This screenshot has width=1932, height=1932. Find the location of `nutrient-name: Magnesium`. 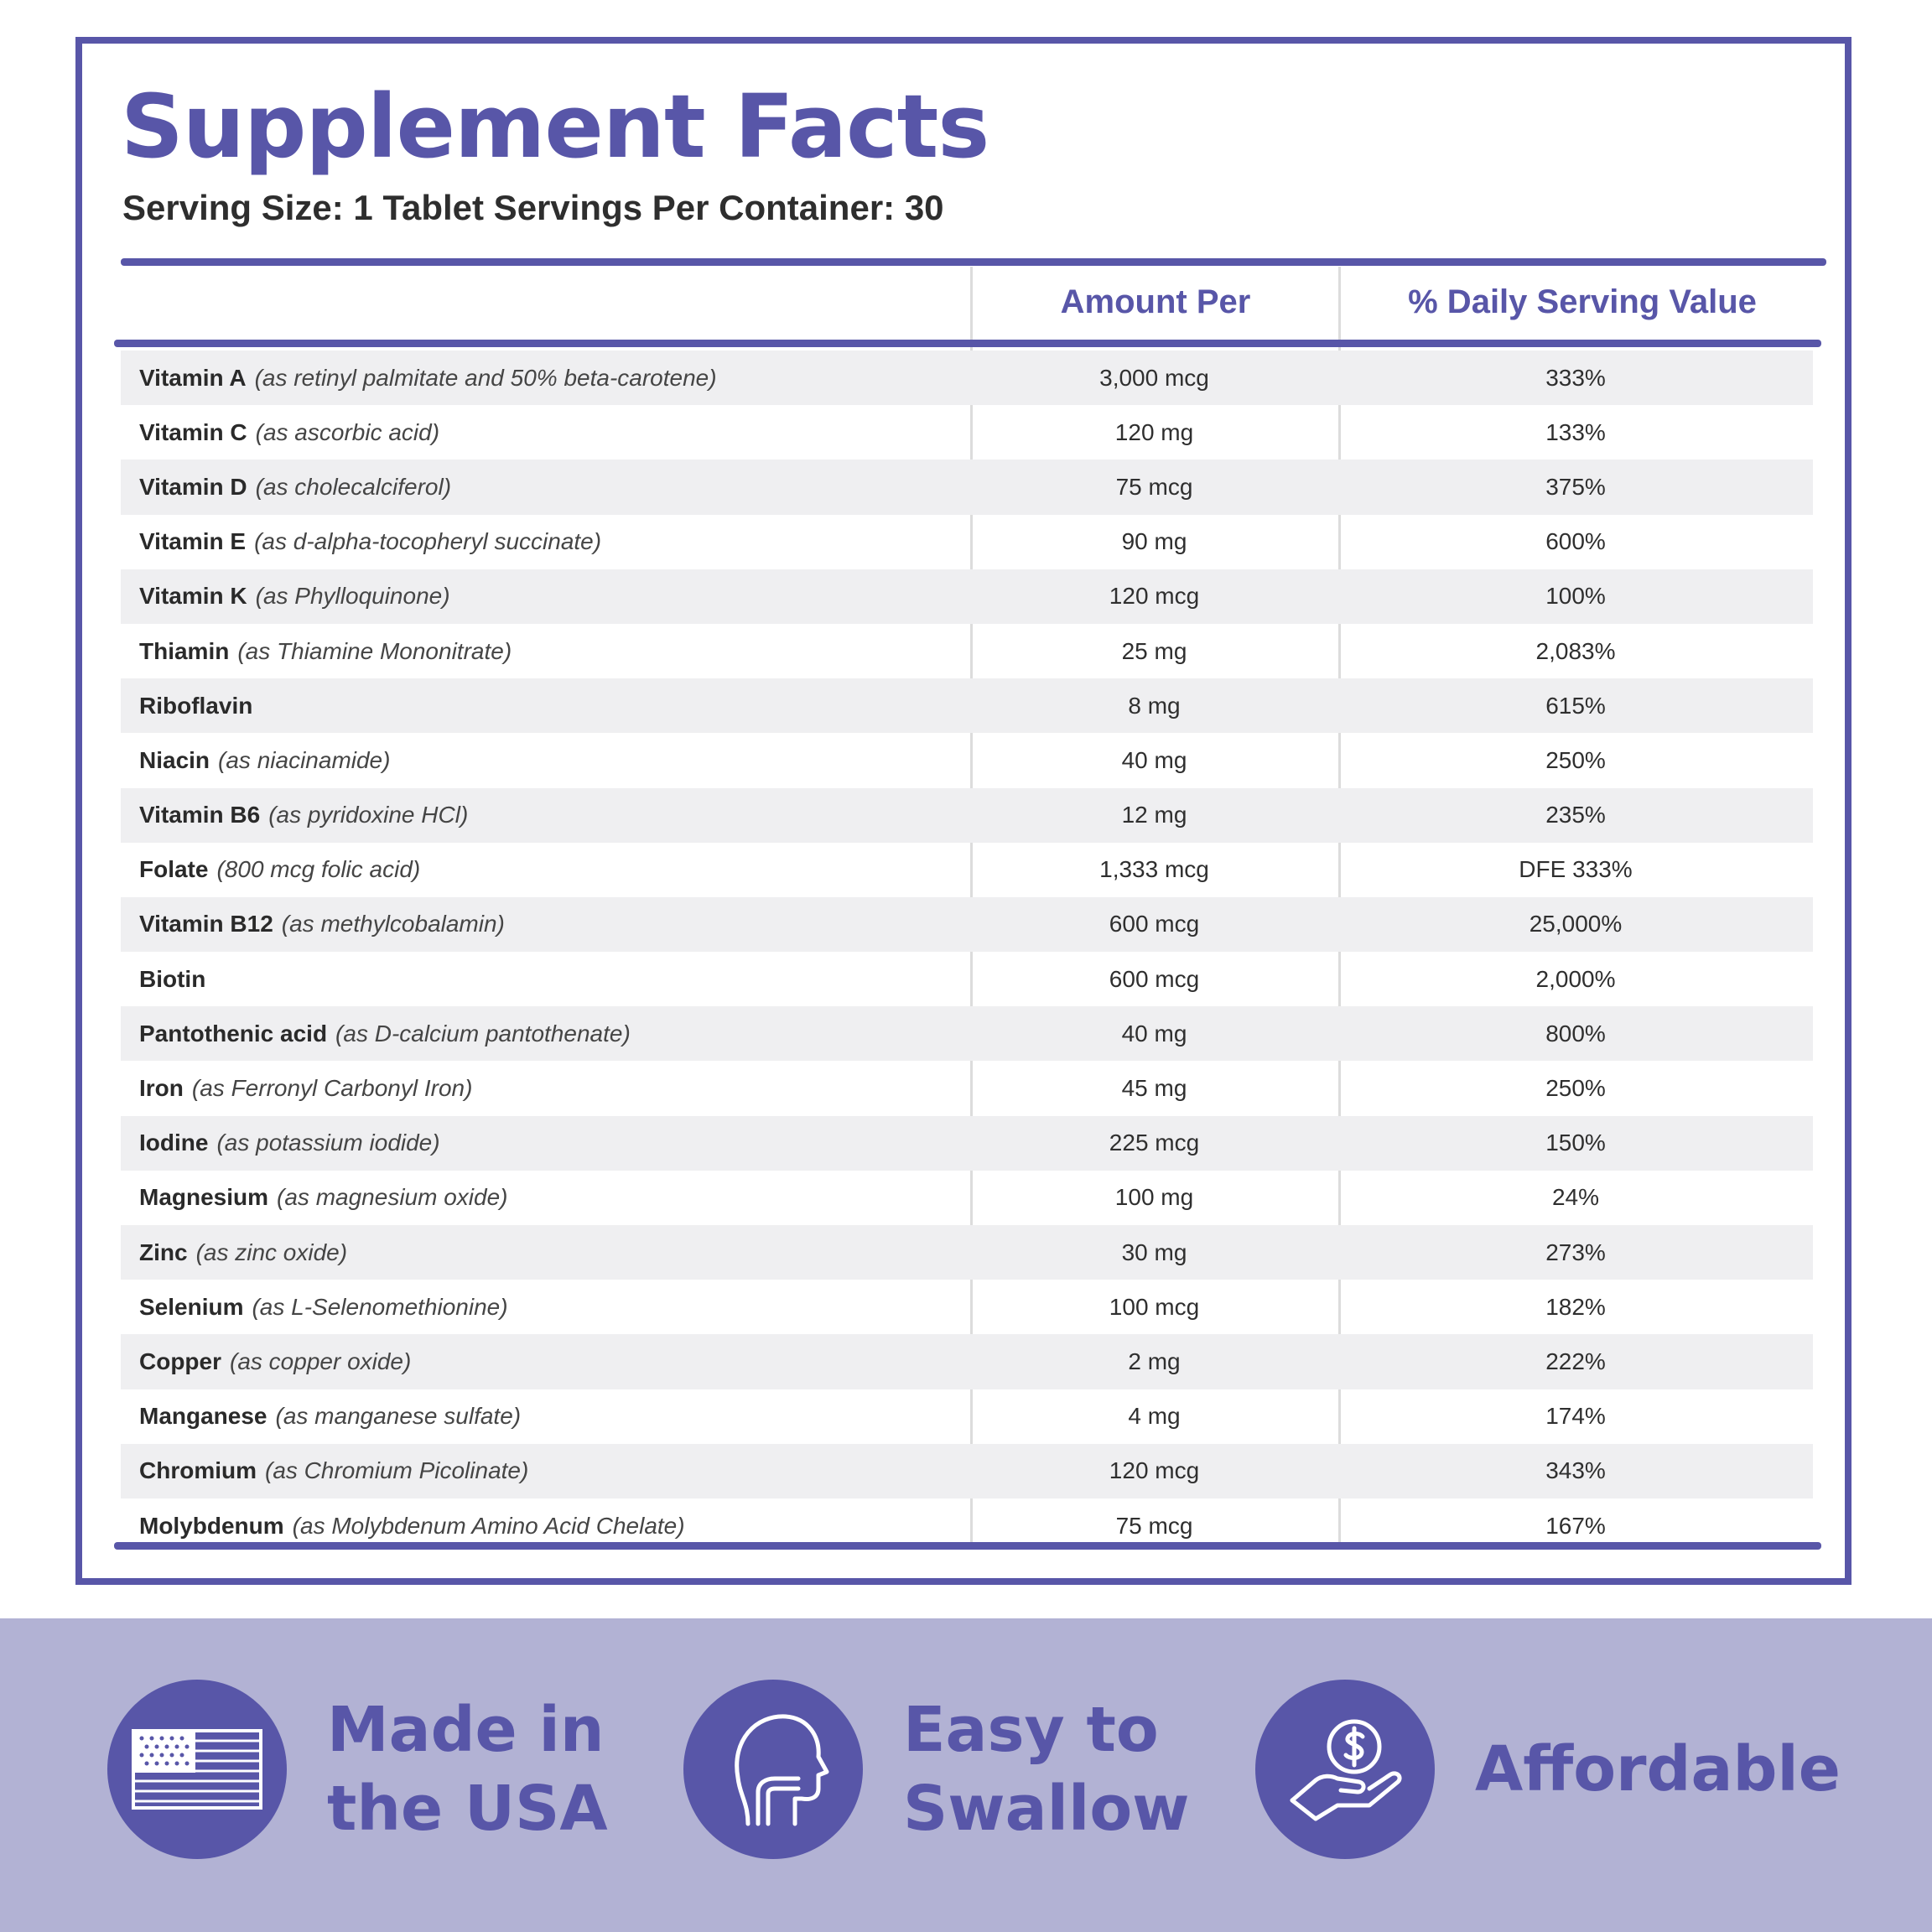

nutrient-name: Magnesium is located at coordinates (204, 1197).